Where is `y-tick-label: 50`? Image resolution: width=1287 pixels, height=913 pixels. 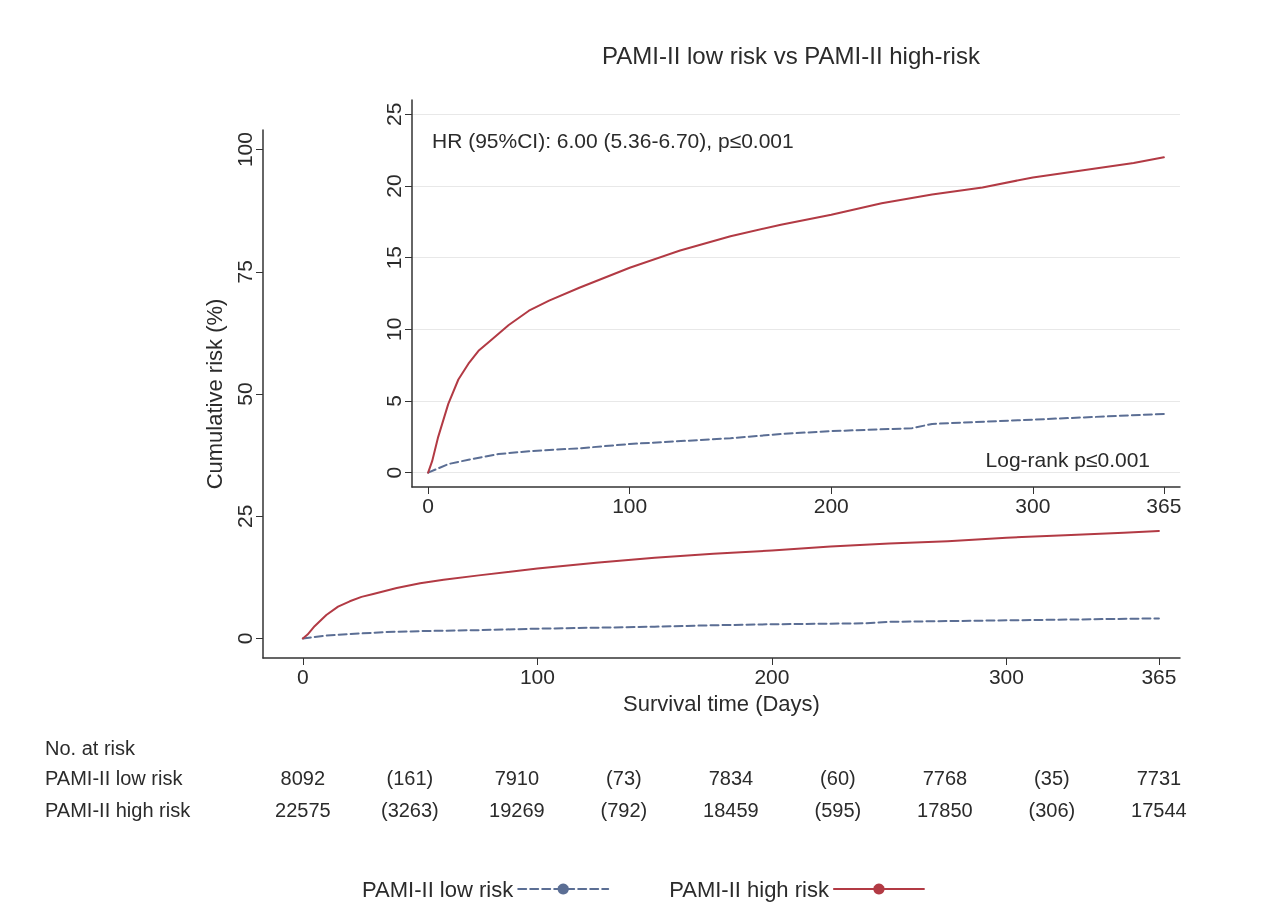 y-tick-label: 50 is located at coordinates (244, 394).